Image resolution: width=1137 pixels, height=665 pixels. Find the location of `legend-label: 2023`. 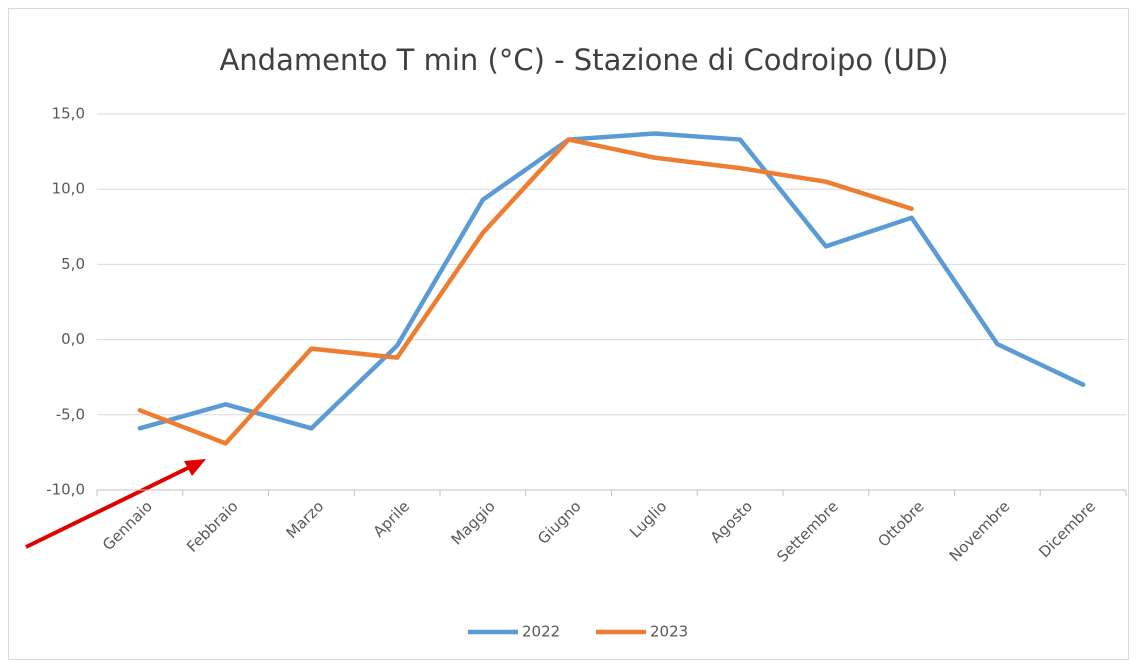

legend-label: 2023 is located at coordinates (669, 632).